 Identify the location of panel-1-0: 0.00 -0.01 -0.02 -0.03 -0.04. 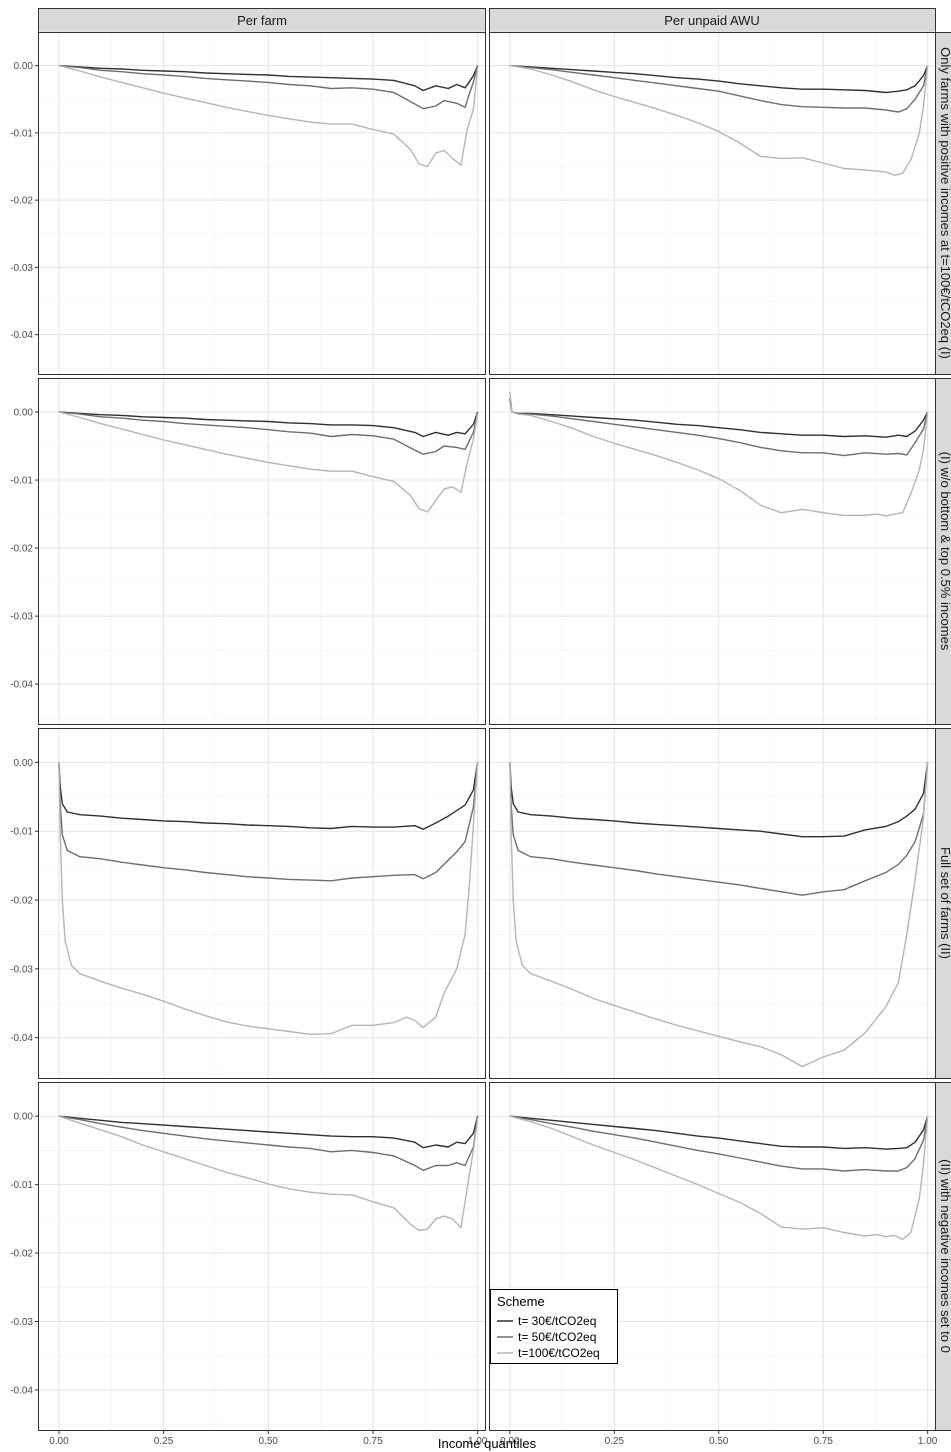
(248, 551).